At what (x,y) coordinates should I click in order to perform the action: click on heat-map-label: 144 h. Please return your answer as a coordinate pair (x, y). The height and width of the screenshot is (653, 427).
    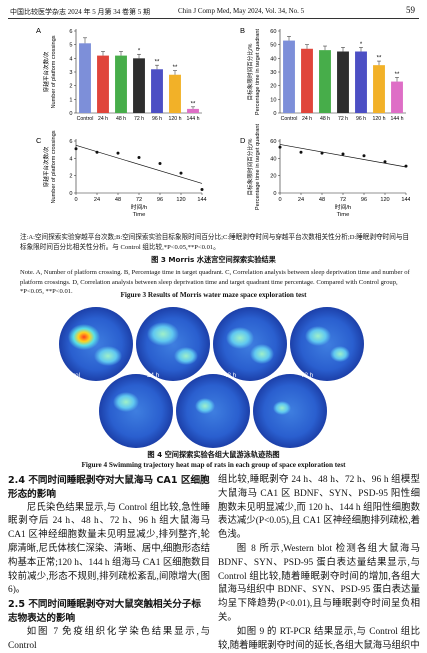
    Looking at the image, I should click on (261, 442).